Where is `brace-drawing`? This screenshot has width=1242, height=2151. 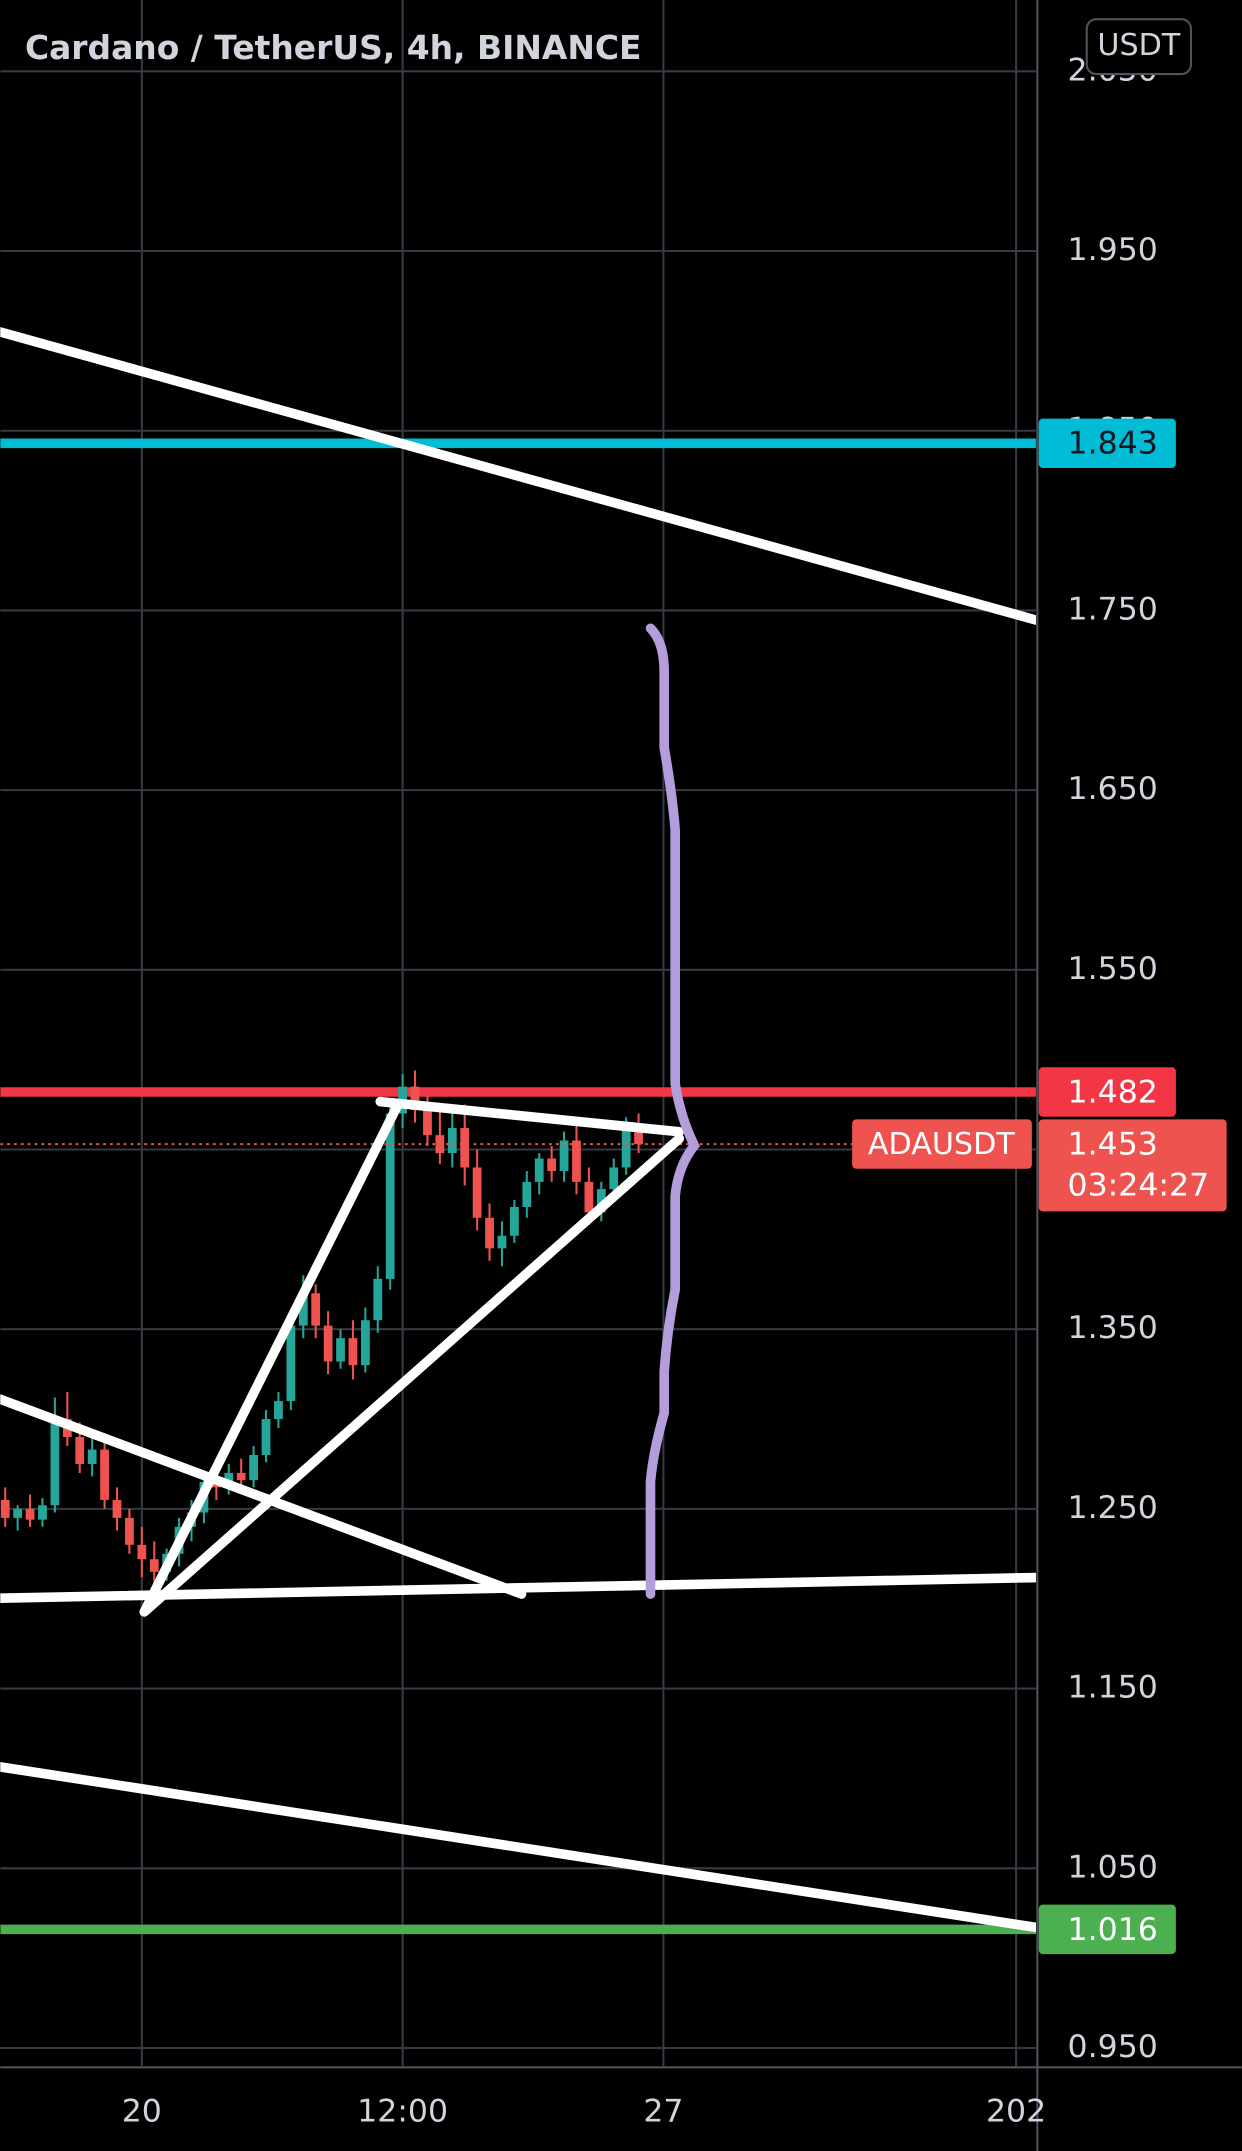 brace-drawing is located at coordinates (673, 1111).